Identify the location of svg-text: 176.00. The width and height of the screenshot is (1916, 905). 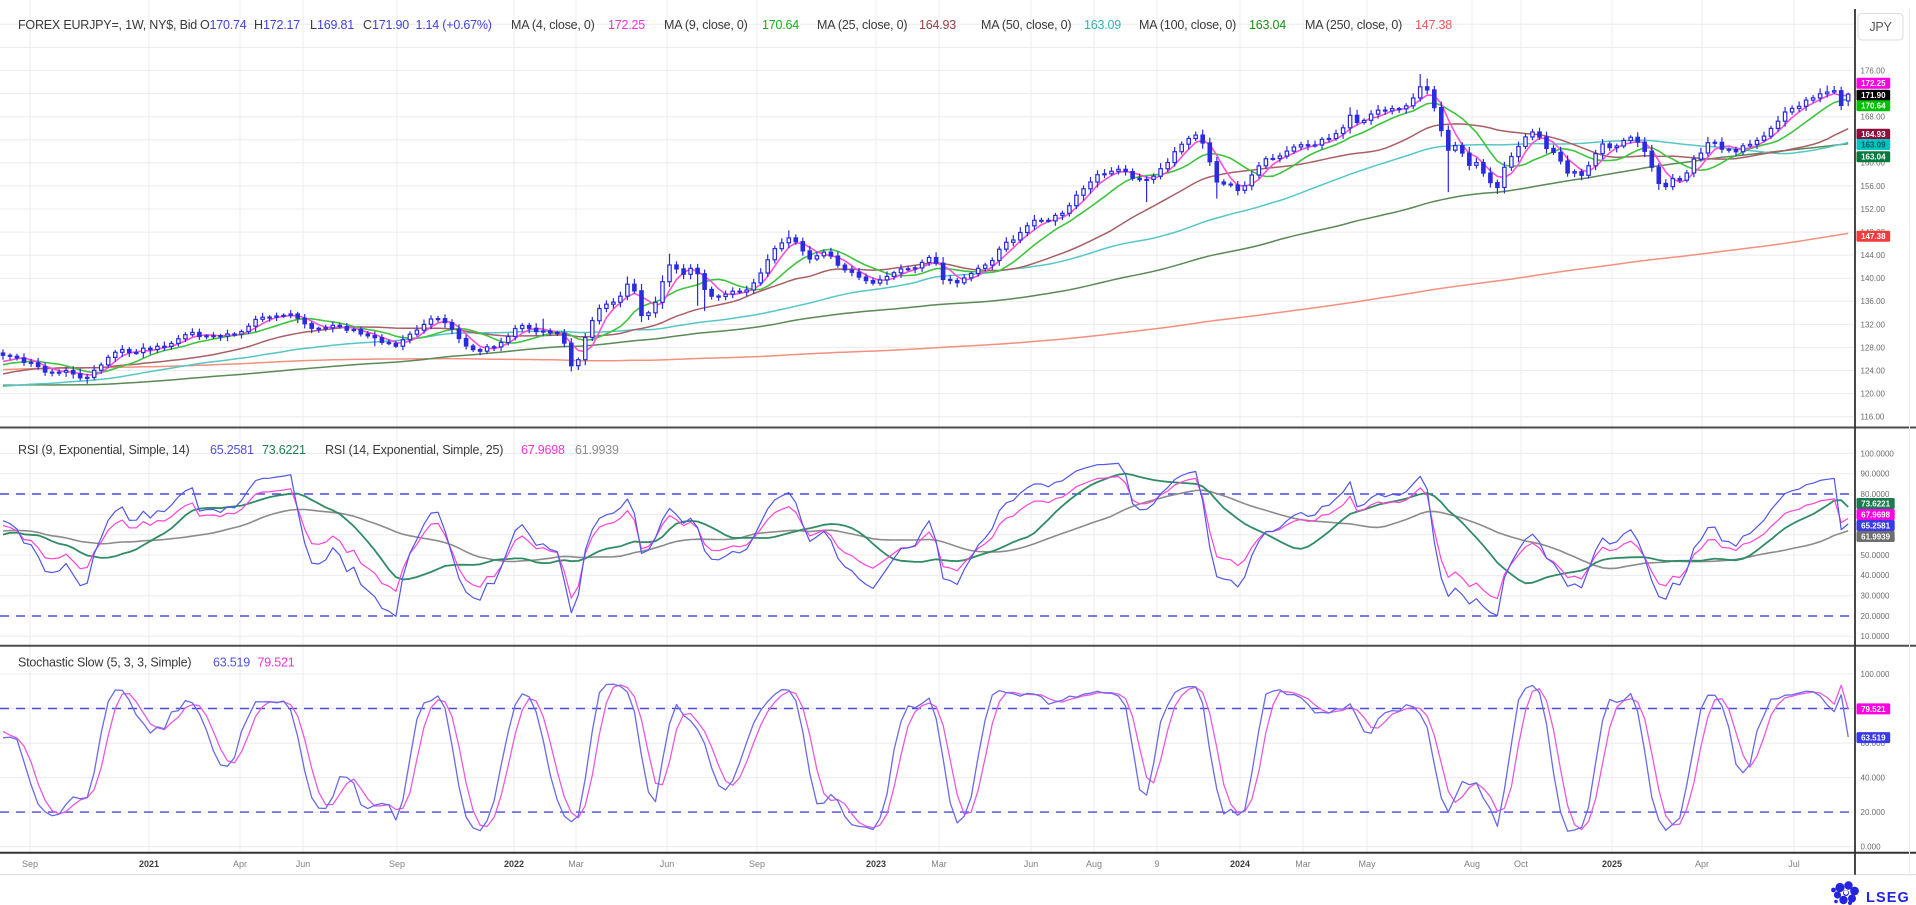
(1873, 70).